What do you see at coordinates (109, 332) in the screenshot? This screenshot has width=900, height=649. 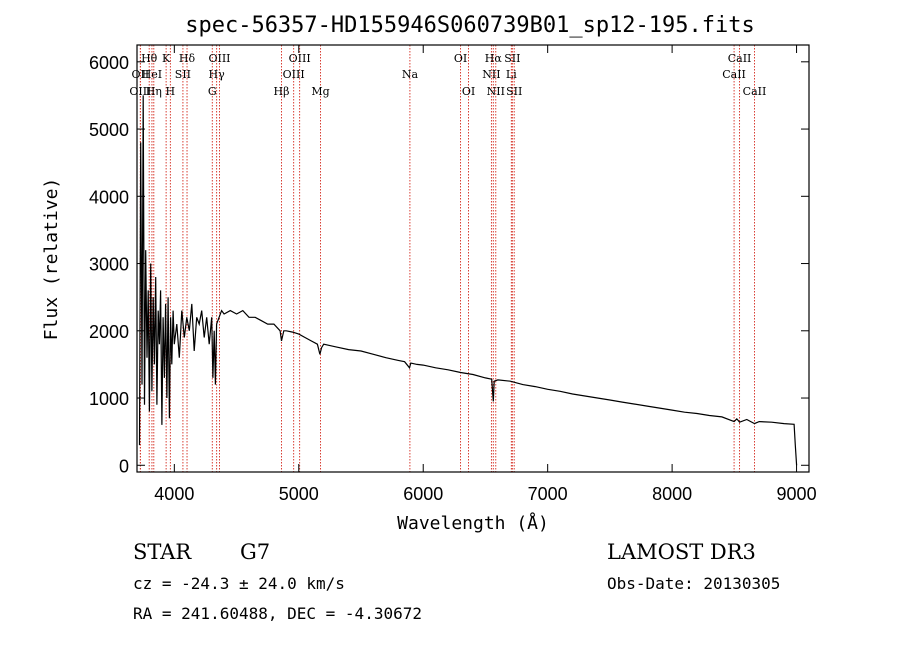 I see `y-tick-label: 2000` at bounding box center [109, 332].